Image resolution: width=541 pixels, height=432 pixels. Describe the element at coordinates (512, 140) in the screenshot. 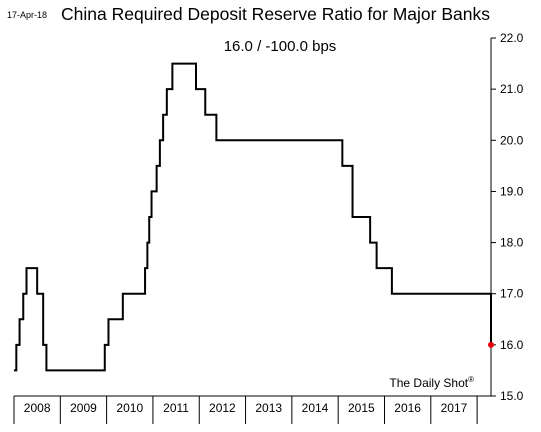

I see `y-tick-label: 20.0` at that location.